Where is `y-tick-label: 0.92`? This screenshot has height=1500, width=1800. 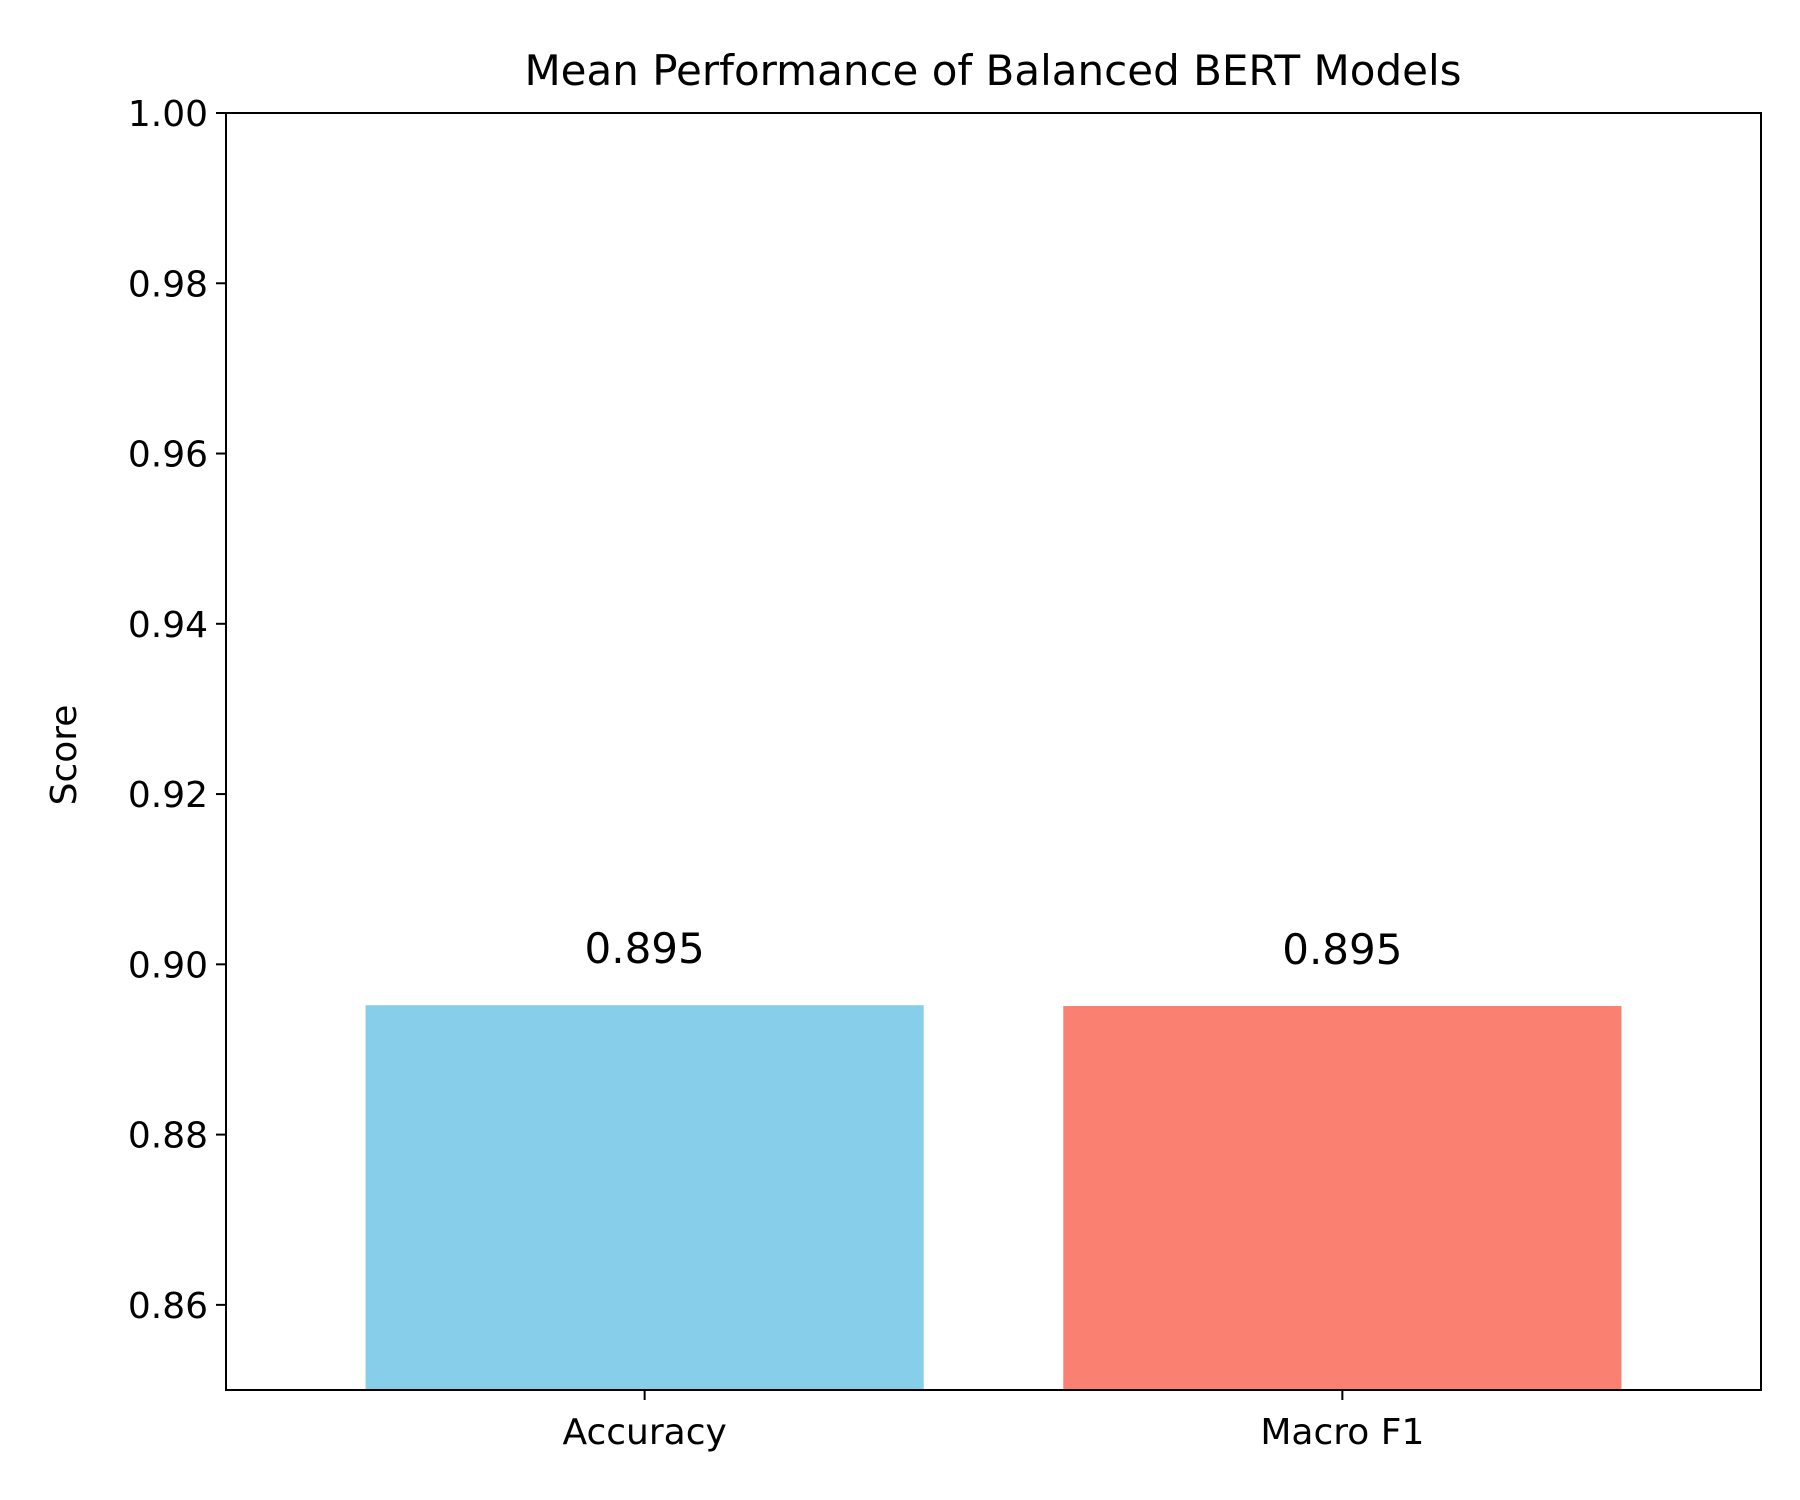 y-tick-label: 0.92 is located at coordinates (168, 795).